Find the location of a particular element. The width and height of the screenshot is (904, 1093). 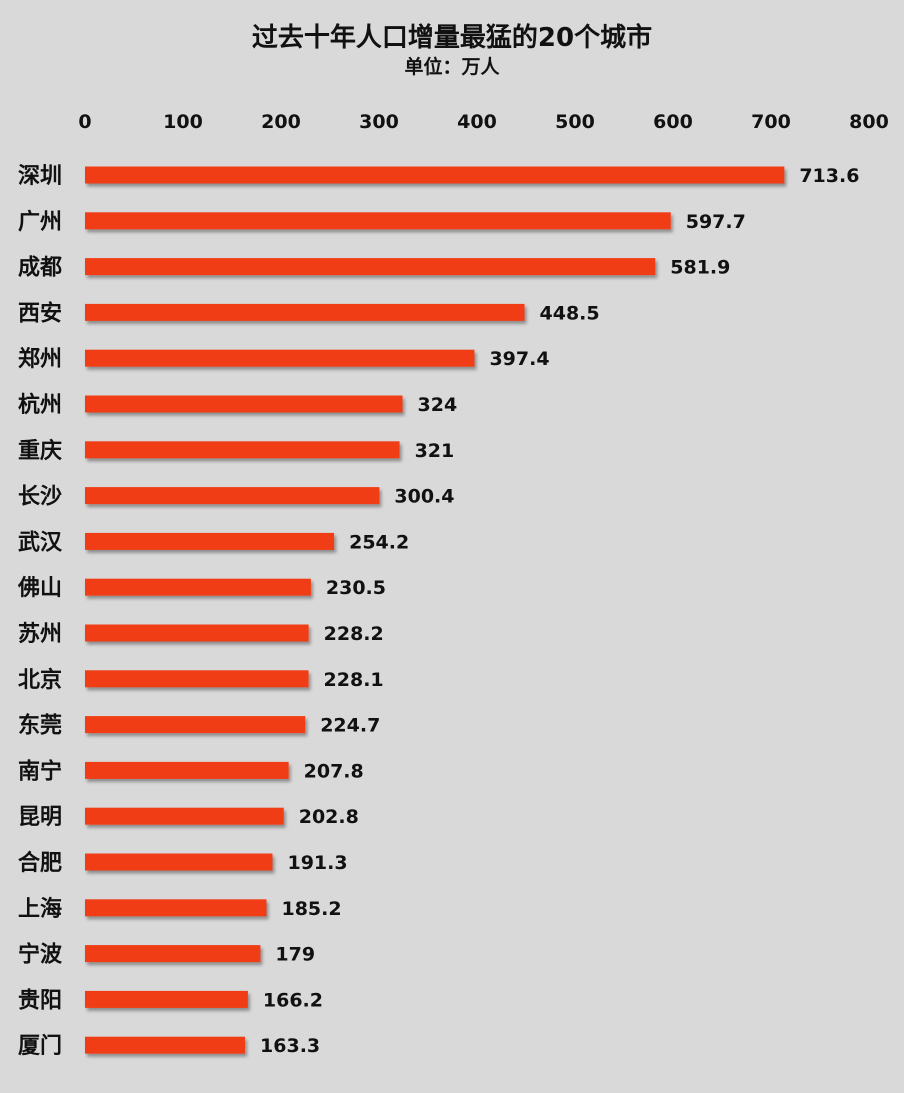

value-label: 166.2 is located at coordinates (293, 1000).